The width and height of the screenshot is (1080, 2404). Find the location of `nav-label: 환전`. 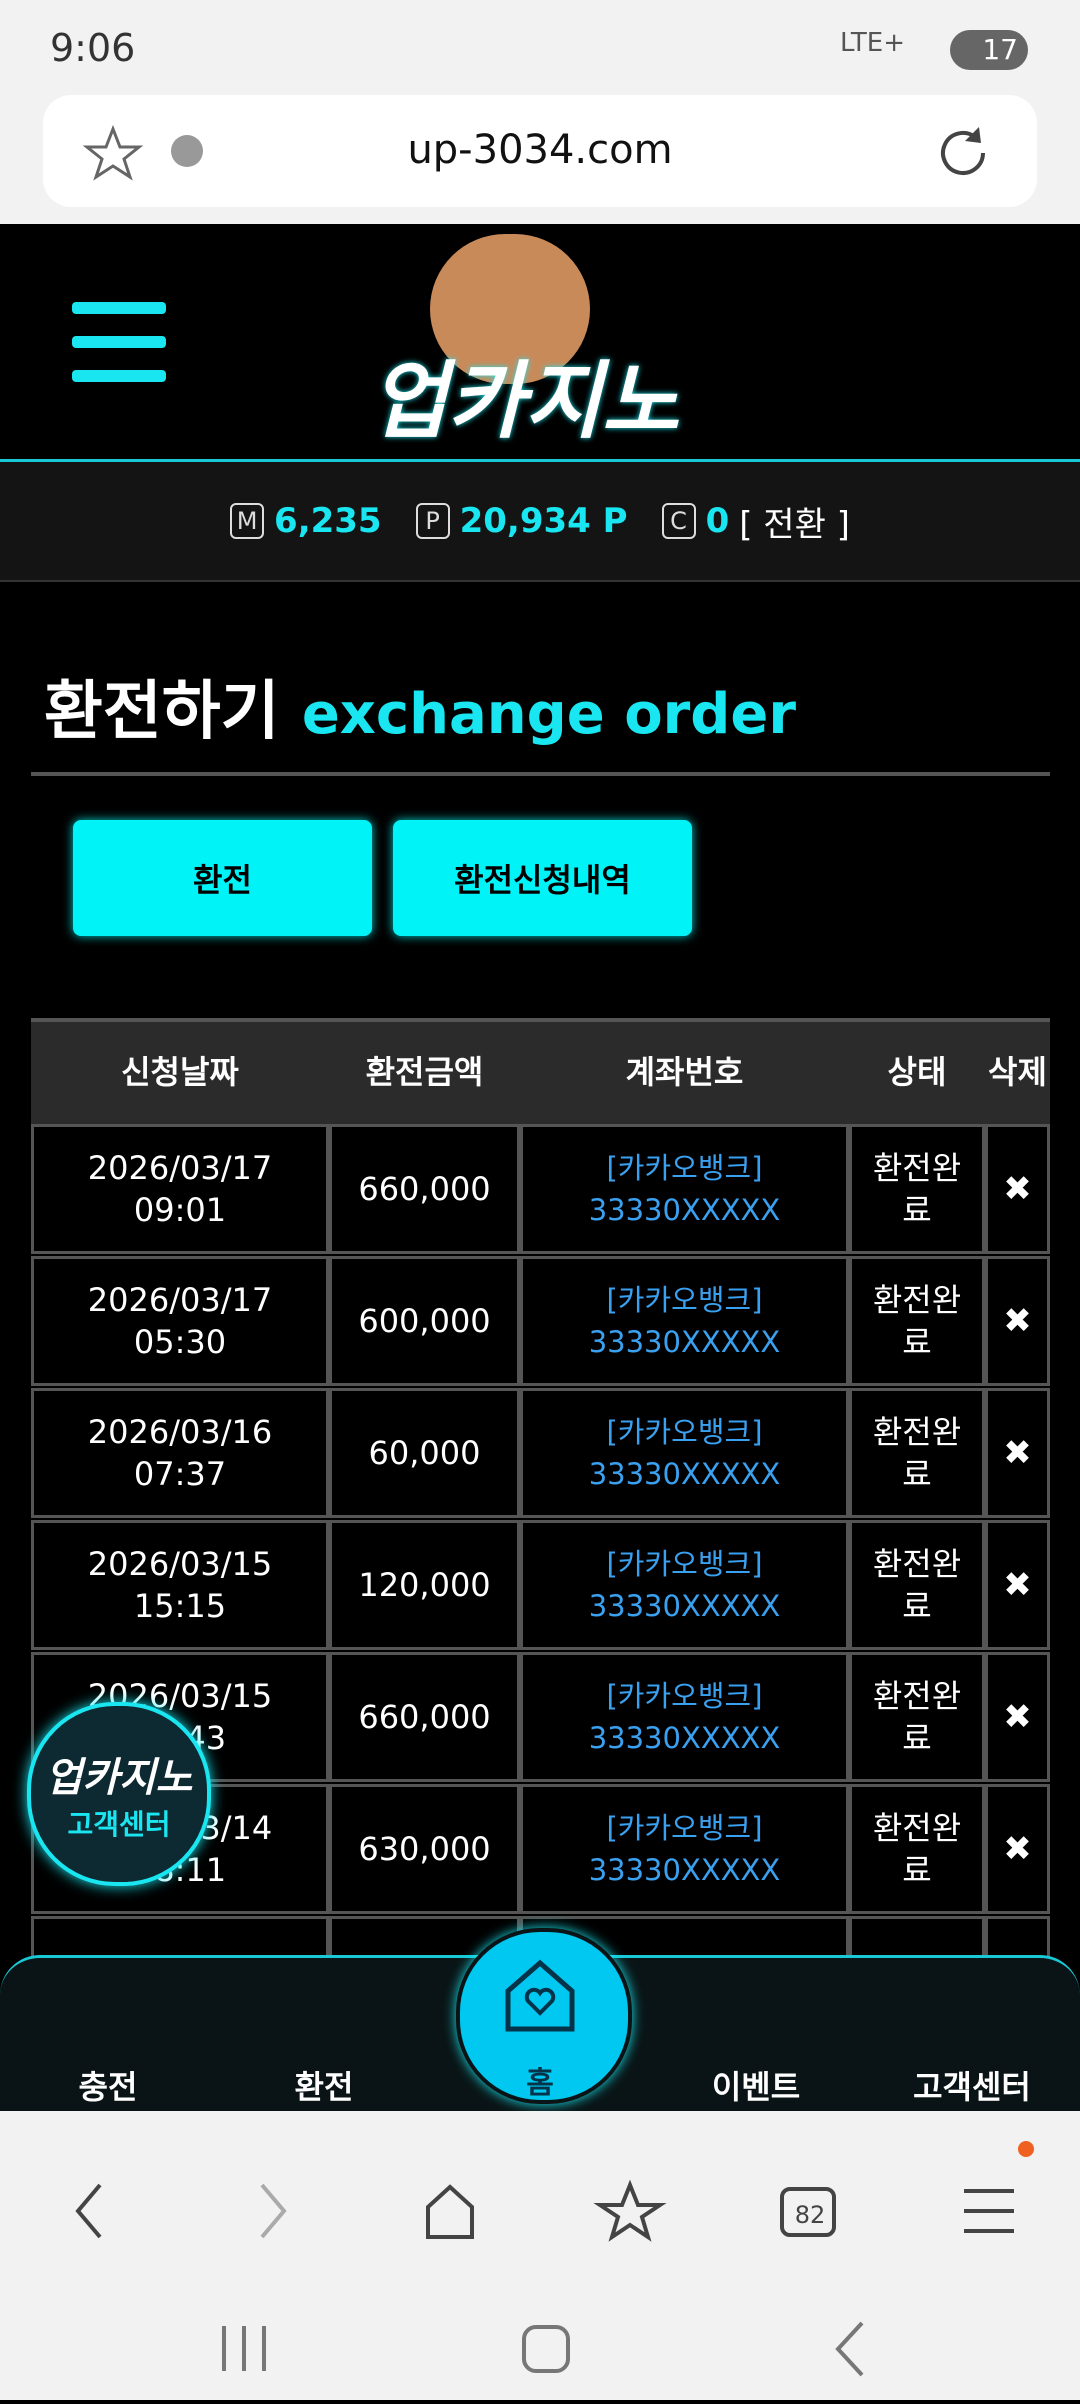

nav-label: 환전 is located at coordinates (324, 2087).